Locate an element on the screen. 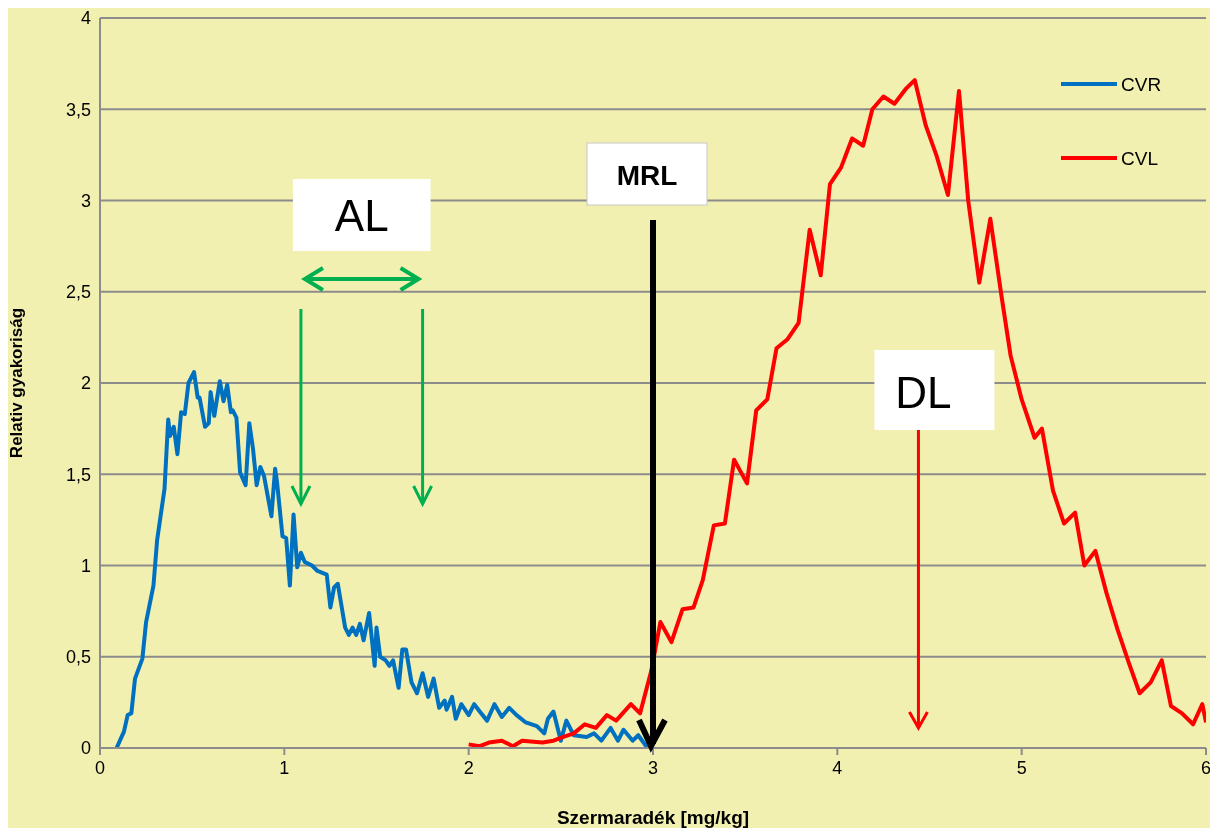 The image size is (1218, 836). x-tick-label: 0 is located at coordinates (100, 767).